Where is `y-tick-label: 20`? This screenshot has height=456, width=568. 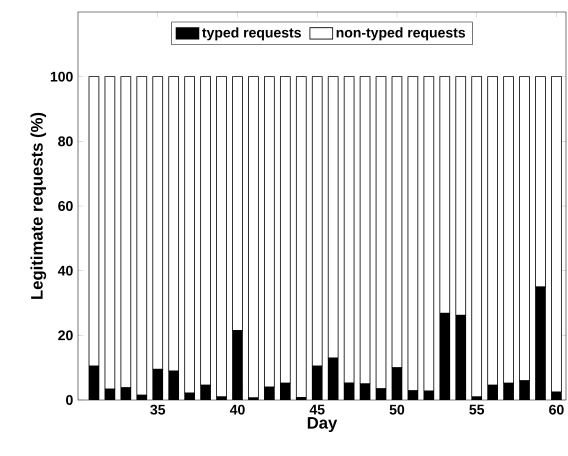 y-tick-label: 20 is located at coordinates (65, 335).